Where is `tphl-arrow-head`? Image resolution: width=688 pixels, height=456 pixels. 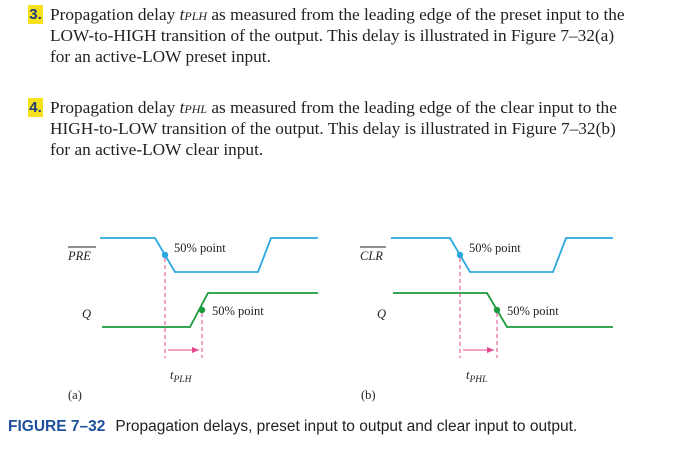
tphl-arrow-head is located at coordinates (490, 350).